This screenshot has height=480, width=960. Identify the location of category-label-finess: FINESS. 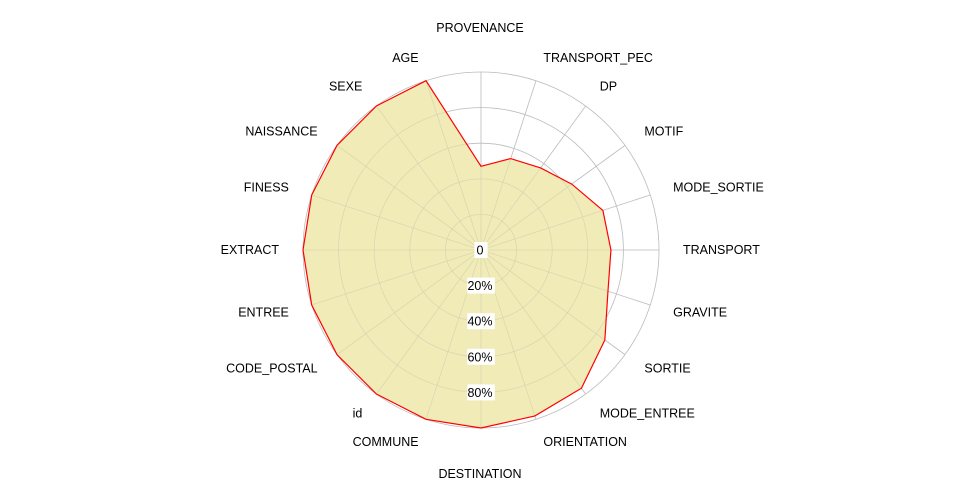
(266, 188).